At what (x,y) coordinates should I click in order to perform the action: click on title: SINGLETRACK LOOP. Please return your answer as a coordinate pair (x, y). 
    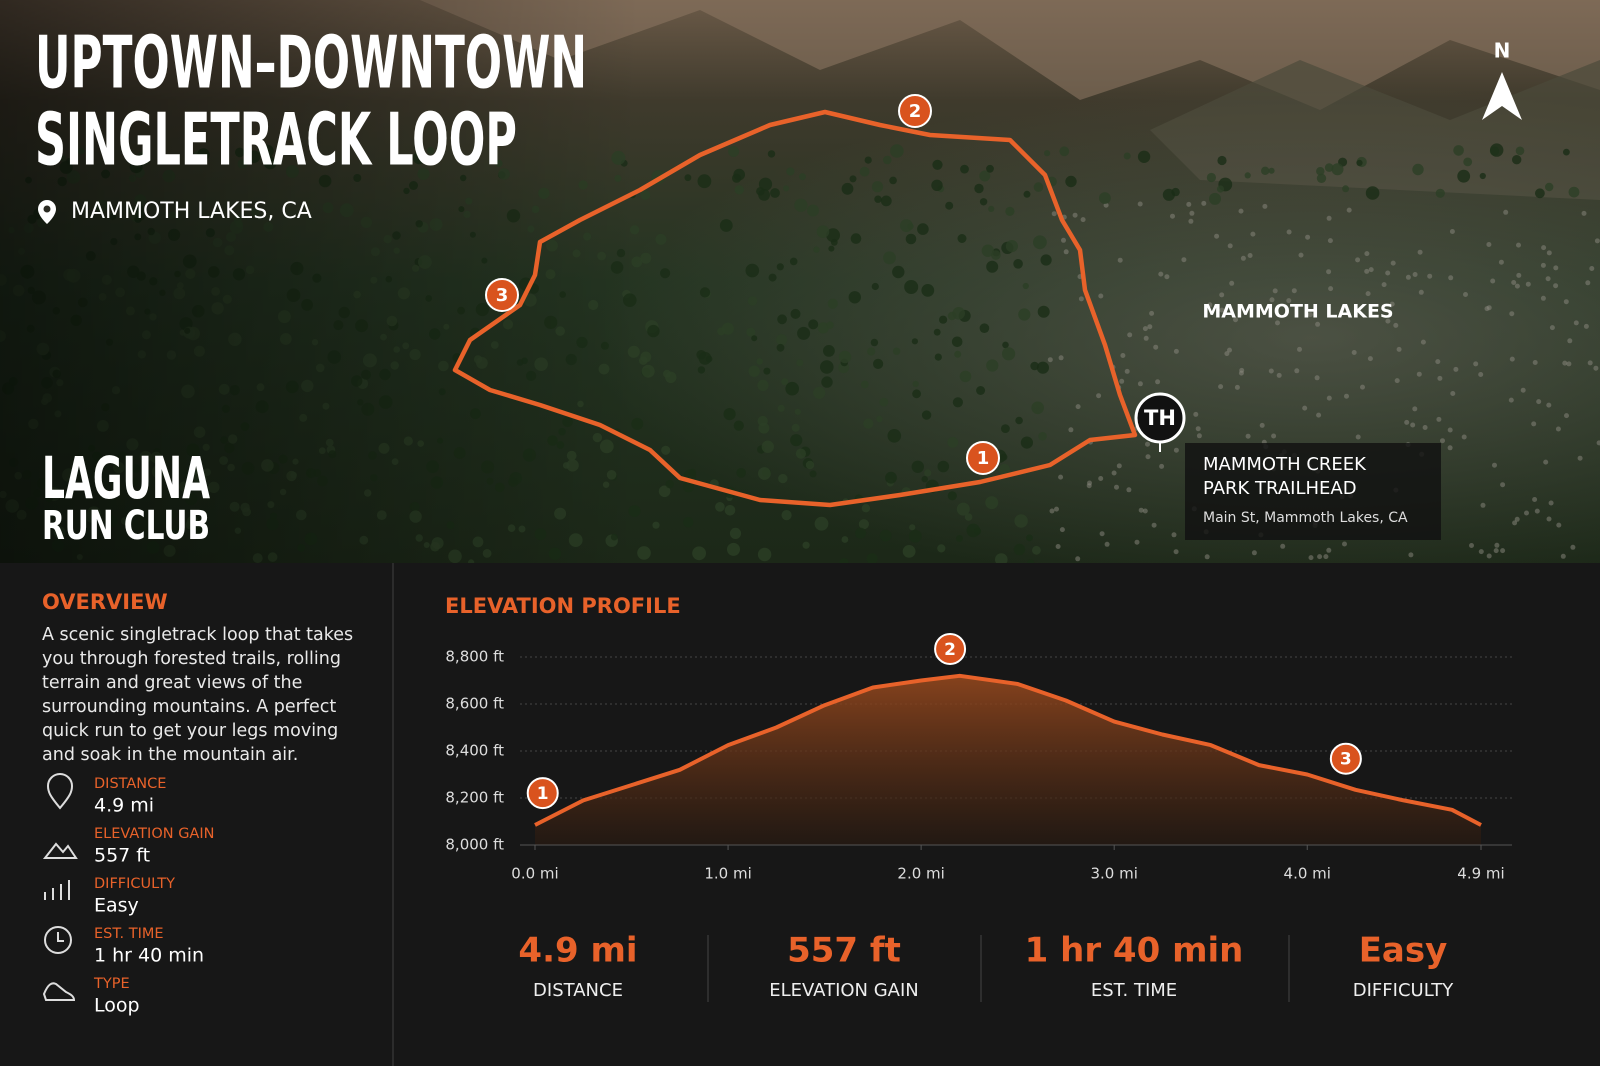
    Looking at the image, I should click on (276, 140).